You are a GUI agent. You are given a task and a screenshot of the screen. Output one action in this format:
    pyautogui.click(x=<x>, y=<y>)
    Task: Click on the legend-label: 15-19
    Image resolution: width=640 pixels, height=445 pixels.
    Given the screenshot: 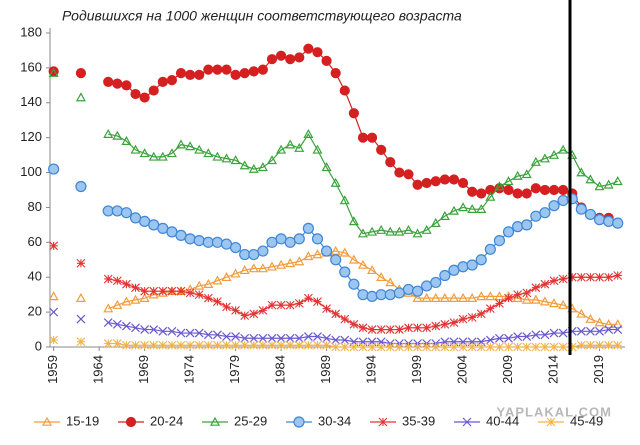 What is the action you would take?
    pyautogui.click(x=82, y=420)
    